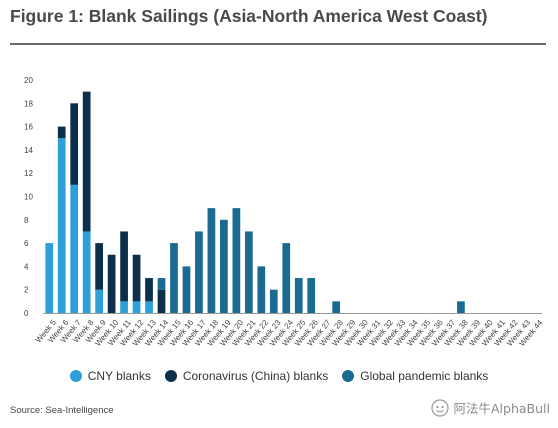 The image size is (558, 428). I want to click on y-tick-label: 20, so click(28, 80).